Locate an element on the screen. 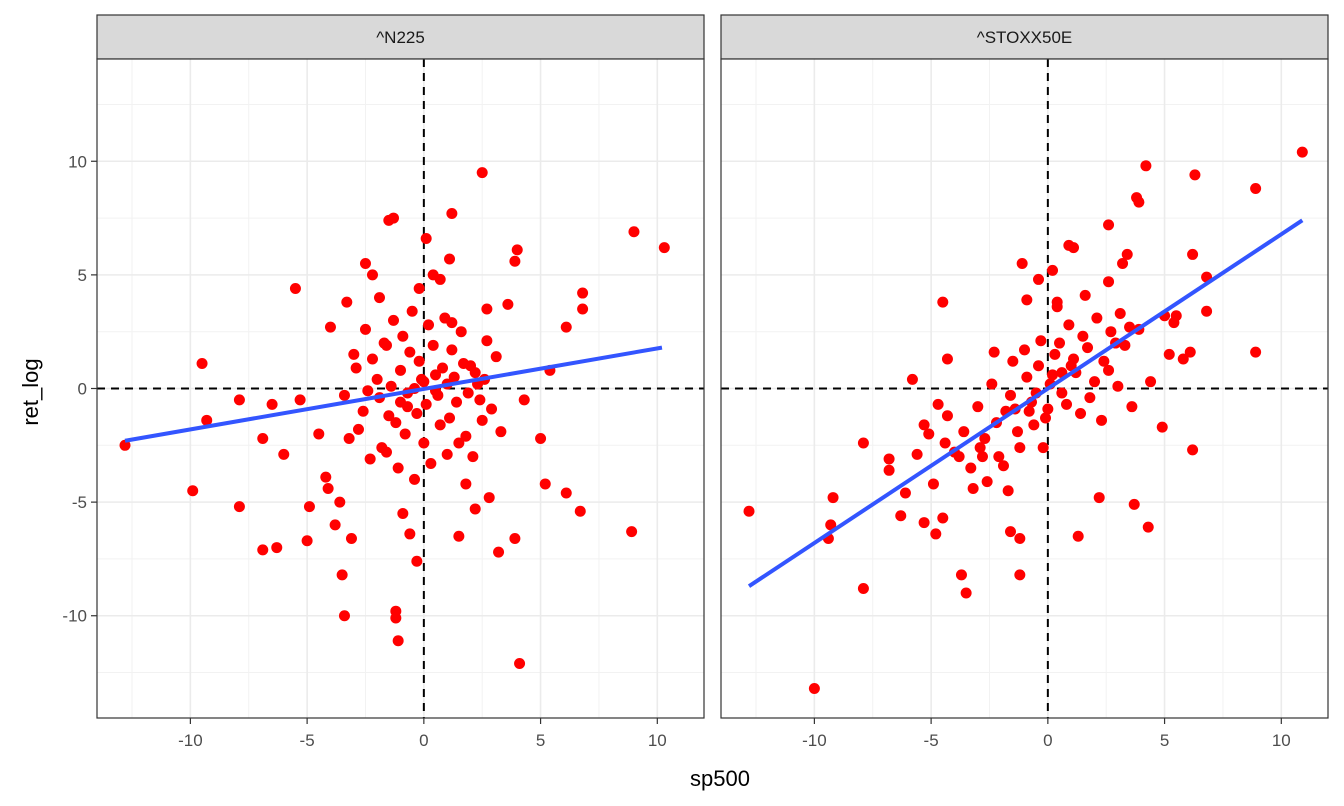  y-tick-label: 5 is located at coordinates (82, 275).